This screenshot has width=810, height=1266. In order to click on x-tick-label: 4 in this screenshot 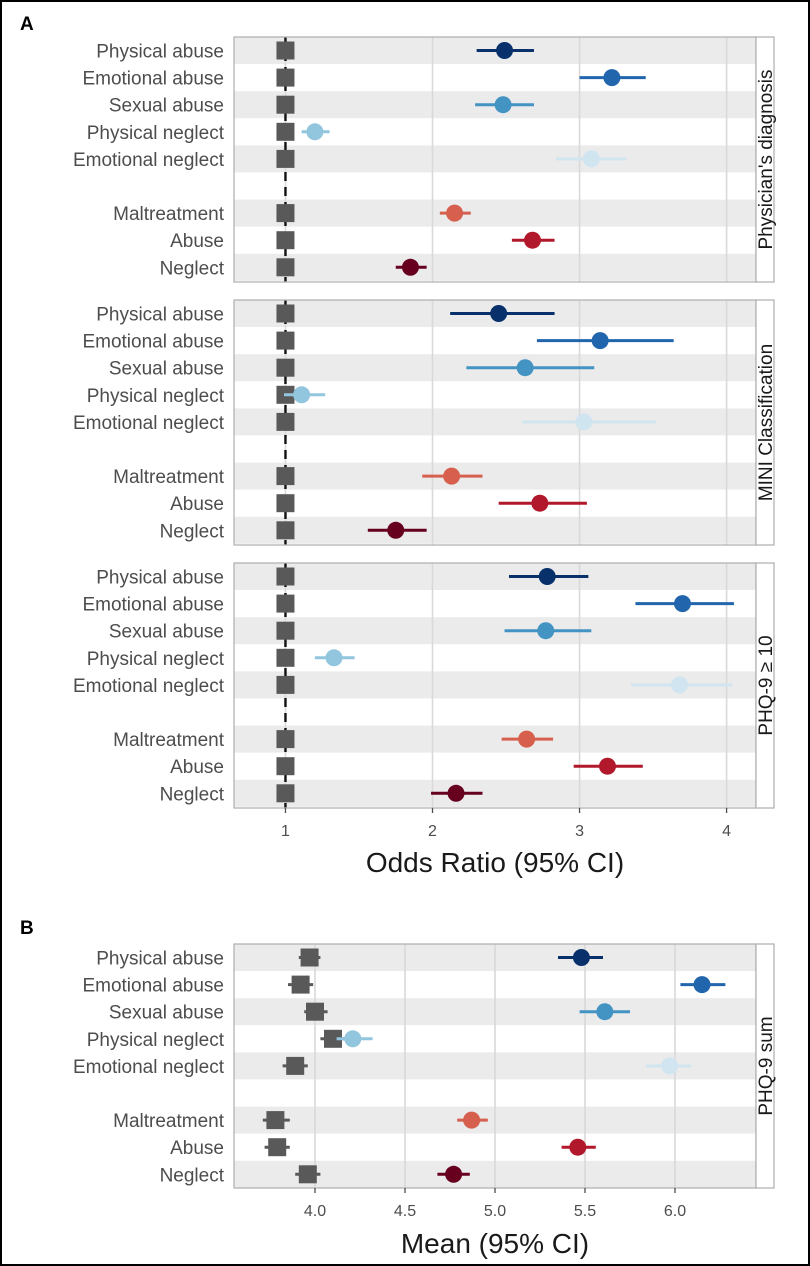, I will do `click(726, 831)`.